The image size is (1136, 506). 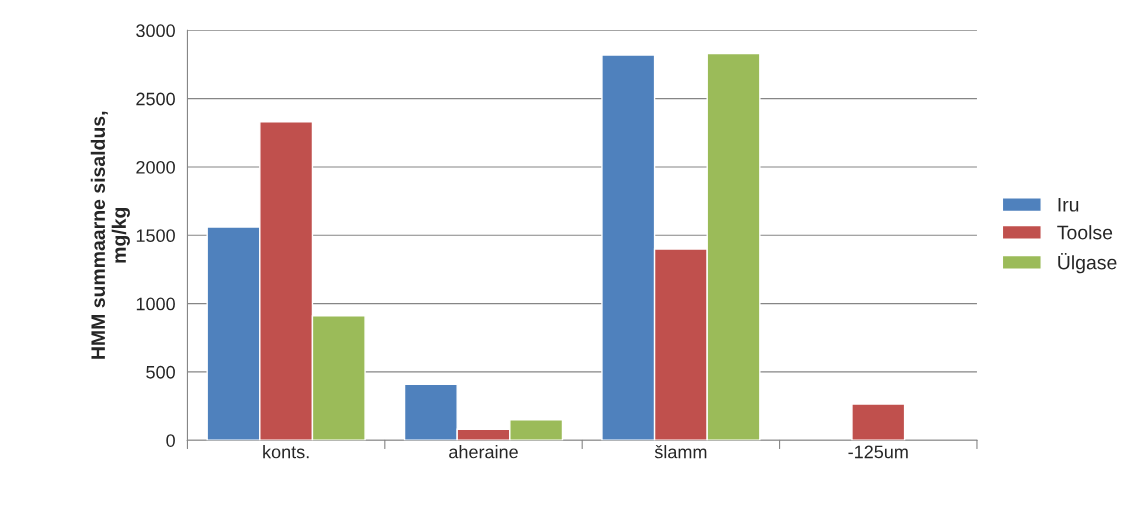 What do you see at coordinates (286, 452) in the screenshot?
I see `x-tick-label: konts.` at bounding box center [286, 452].